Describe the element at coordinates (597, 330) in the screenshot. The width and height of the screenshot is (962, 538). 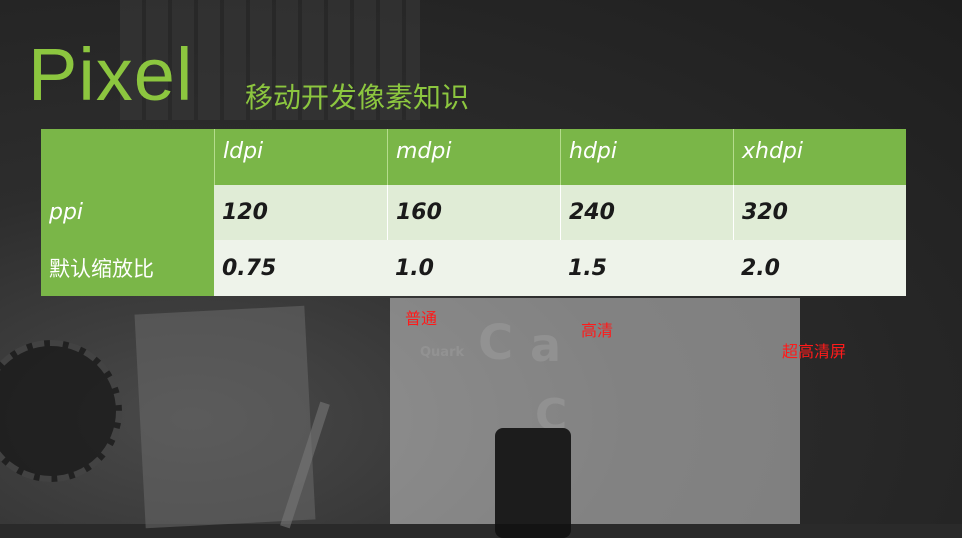
I see `annotation-high: 高清` at that location.